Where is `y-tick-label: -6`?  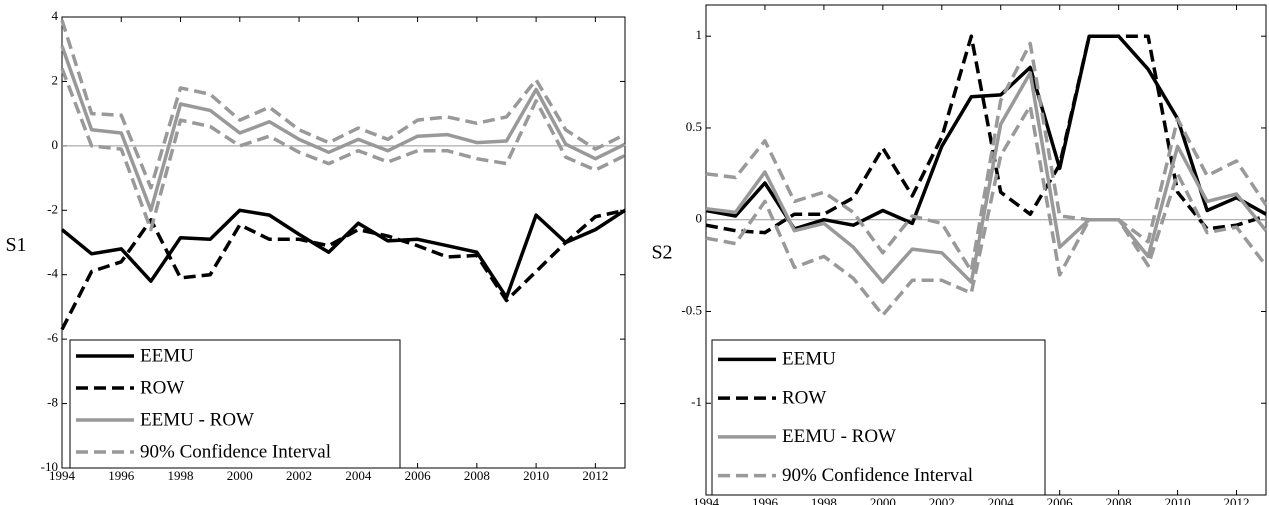 y-tick-label: -6 is located at coordinates (52, 337).